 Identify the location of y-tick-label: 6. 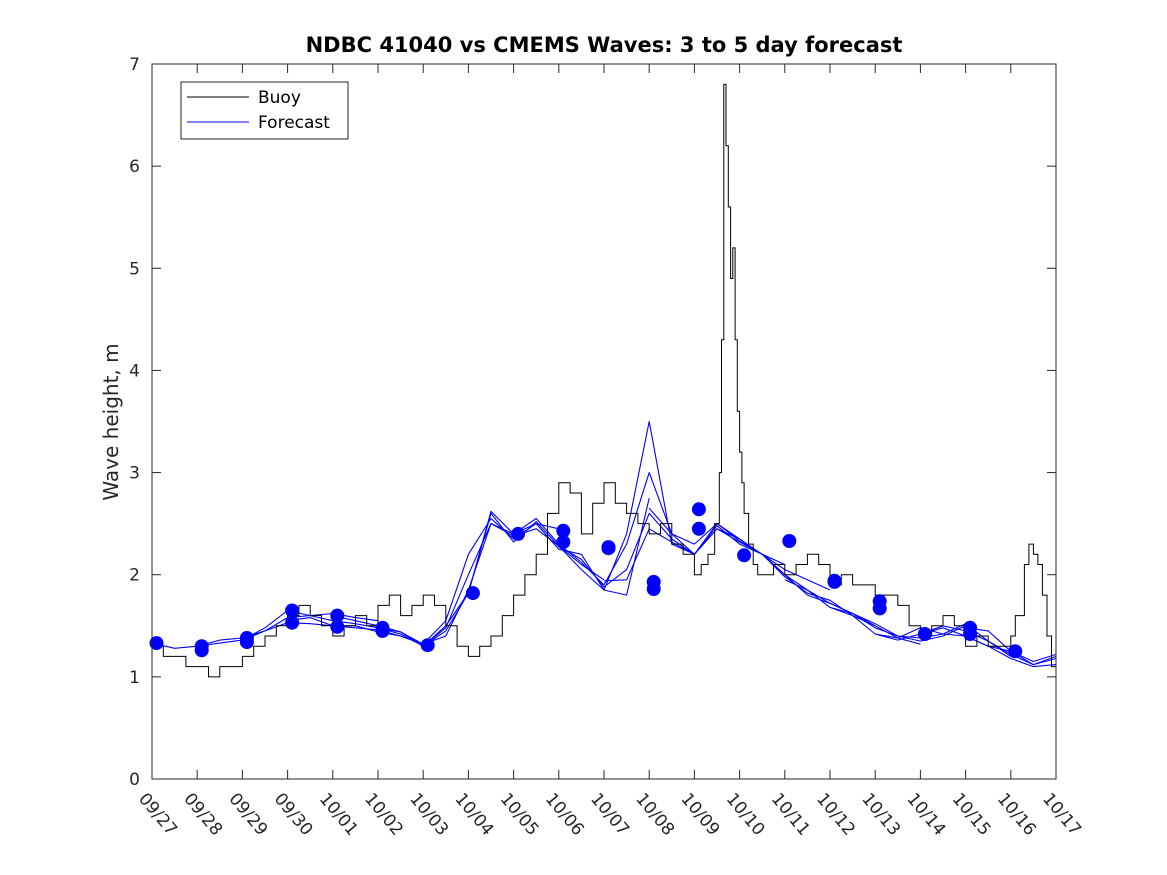
(134, 167).